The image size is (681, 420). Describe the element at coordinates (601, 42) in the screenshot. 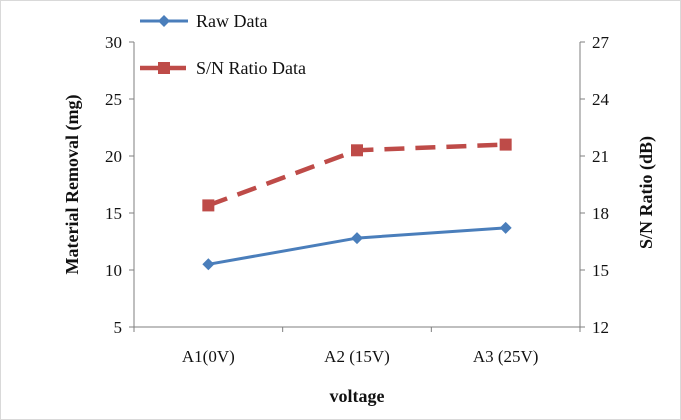

I see `y2-tick-label: 27` at that location.